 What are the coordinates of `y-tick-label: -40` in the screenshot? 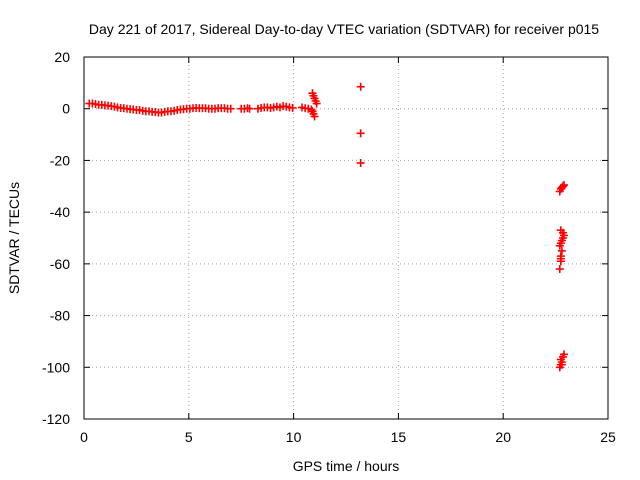 It's located at (60, 212).